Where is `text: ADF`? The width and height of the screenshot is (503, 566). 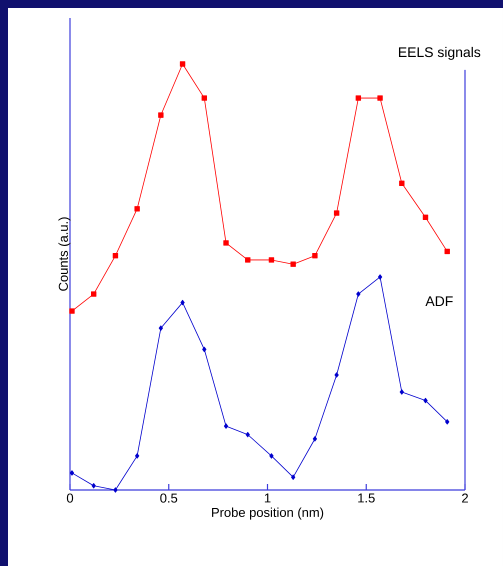 text: ADF is located at coordinates (439, 301).